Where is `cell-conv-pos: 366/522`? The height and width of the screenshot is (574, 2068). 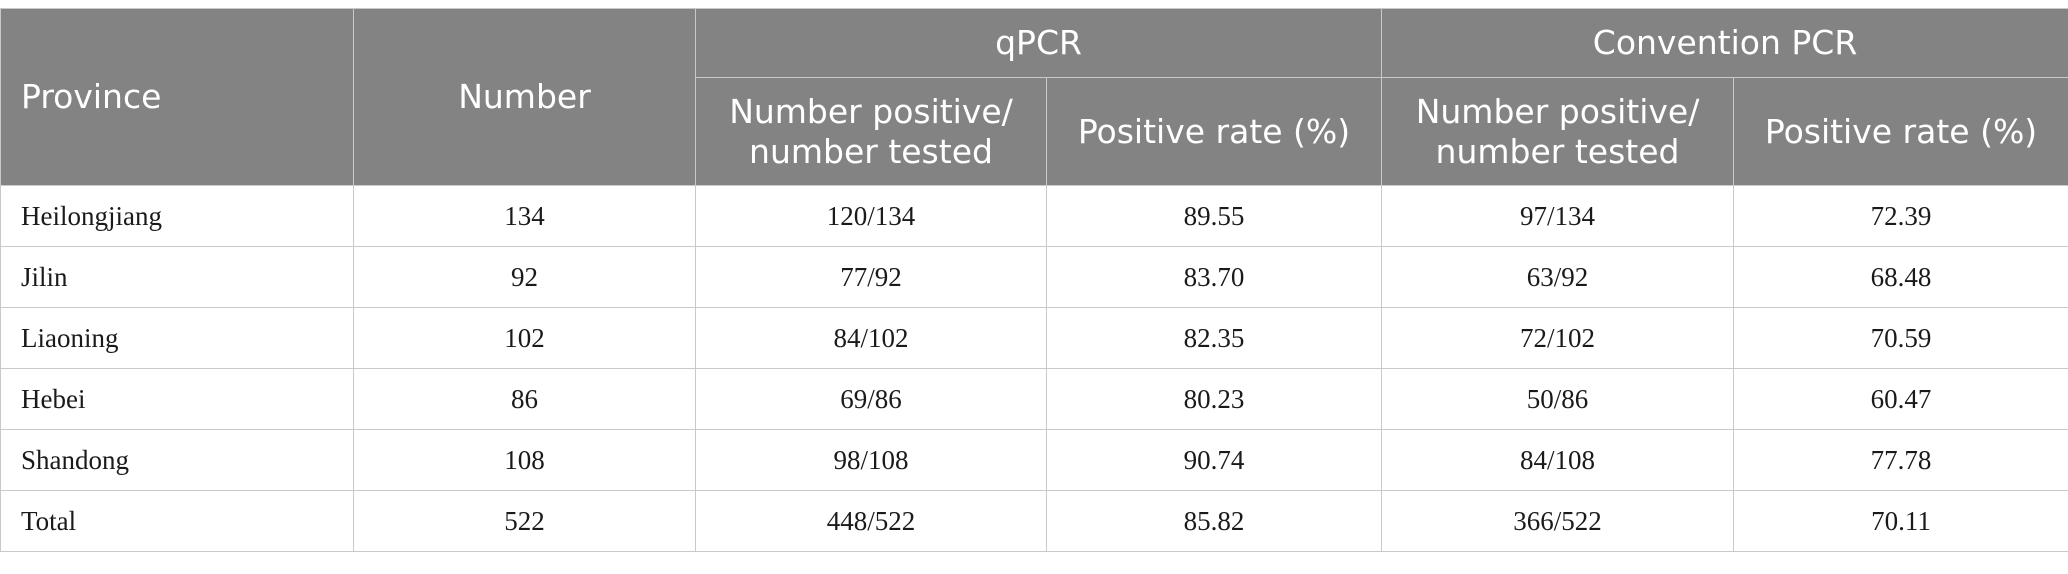
cell-conv-pos: 366/522 is located at coordinates (1558, 521).